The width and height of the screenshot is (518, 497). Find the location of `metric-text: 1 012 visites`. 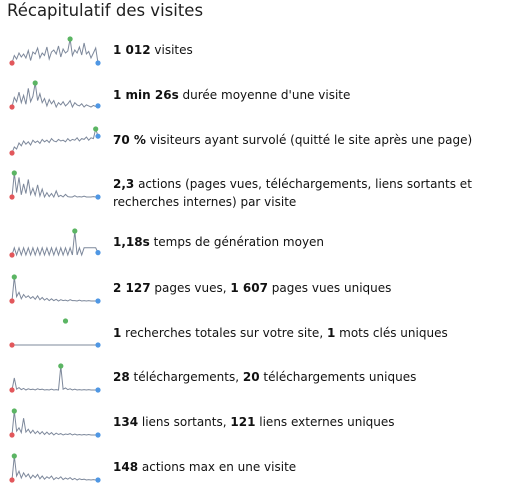

metric-text: 1 012 visites is located at coordinates (314, 50).